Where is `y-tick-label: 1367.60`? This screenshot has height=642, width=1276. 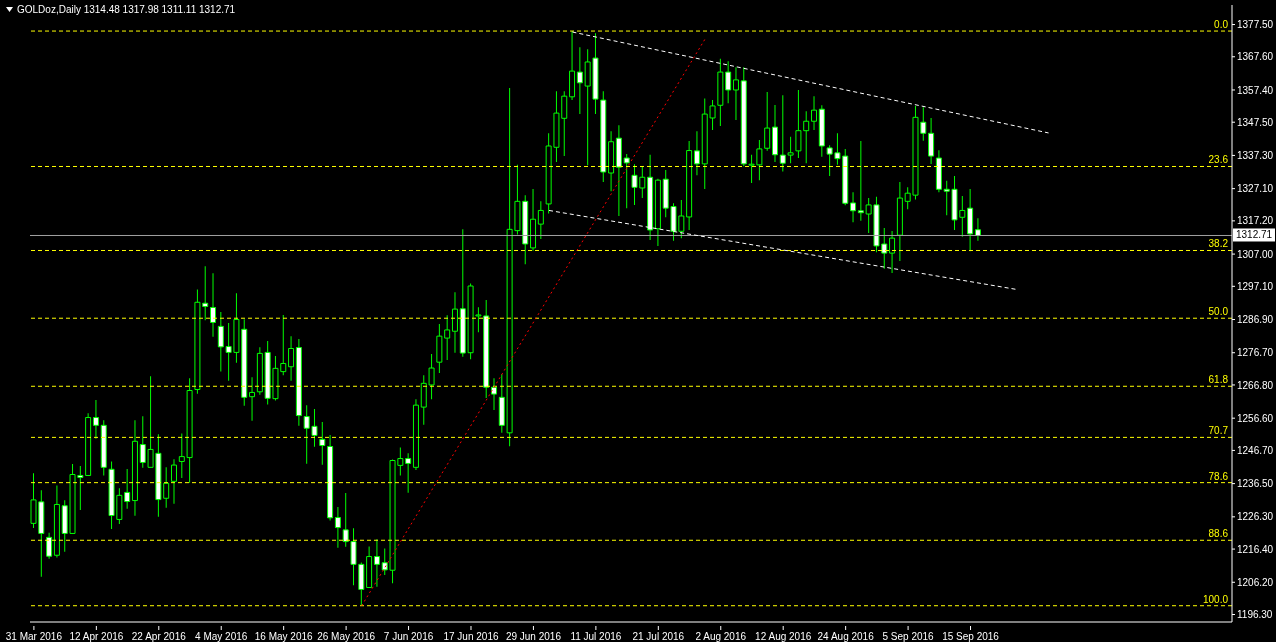
y-tick-label: 1367.60 is located at coordinates (1255, 57).